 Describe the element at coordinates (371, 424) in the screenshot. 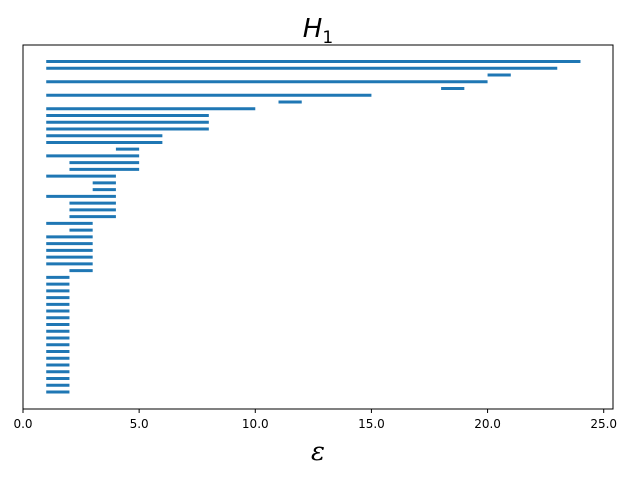

I see `x-tick-label: 15.0` at that location.